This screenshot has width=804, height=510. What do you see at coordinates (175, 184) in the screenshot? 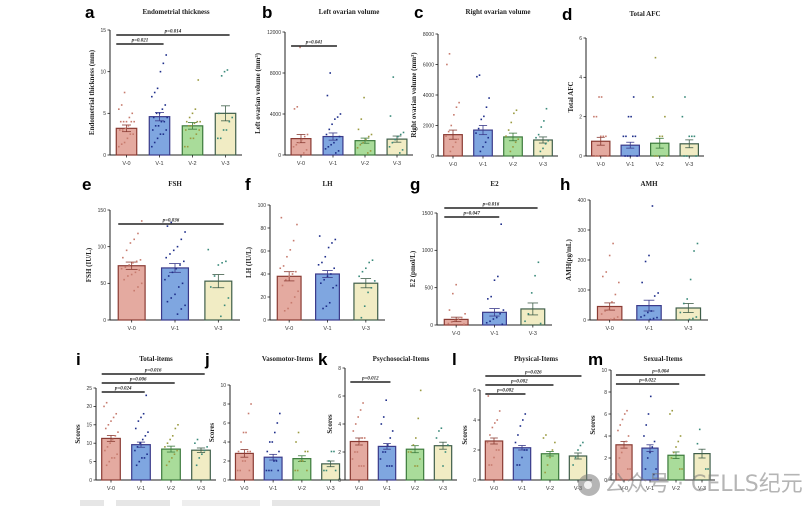
I see `panel-title: FSH` at bounding box center [175, 184].